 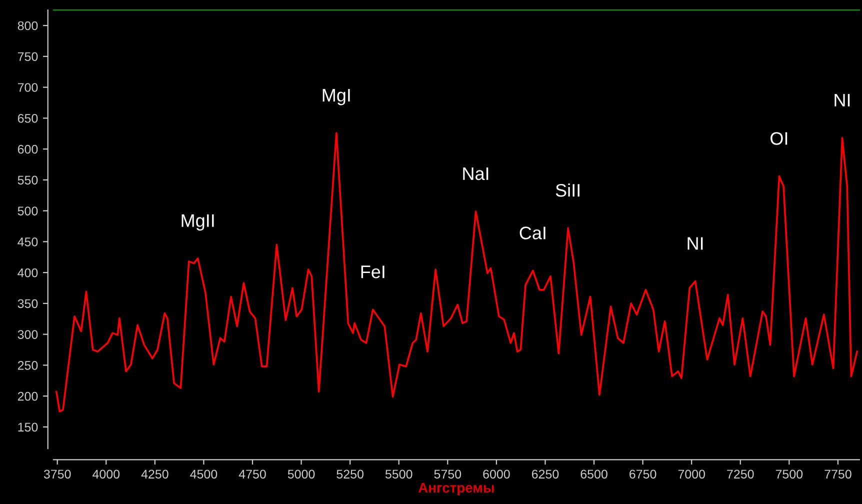 What do you see at coordinates (28, 57) in the screenshot?
I see `y-tick-label: 750` at bounding box center [28, 57].